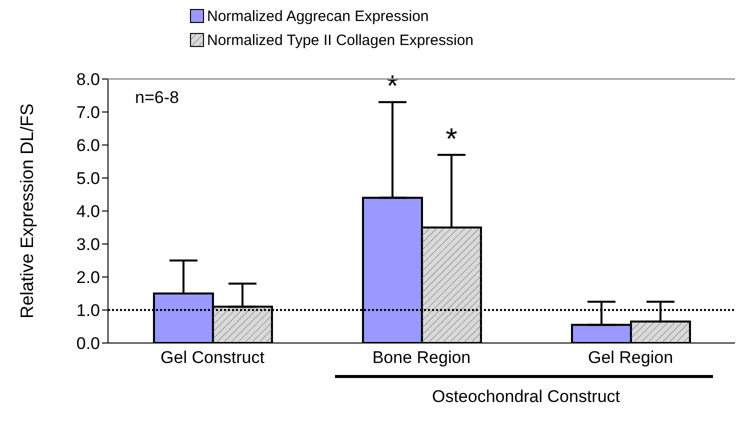  I want to click on y-tick-label: 8.0, so click(88, 80).